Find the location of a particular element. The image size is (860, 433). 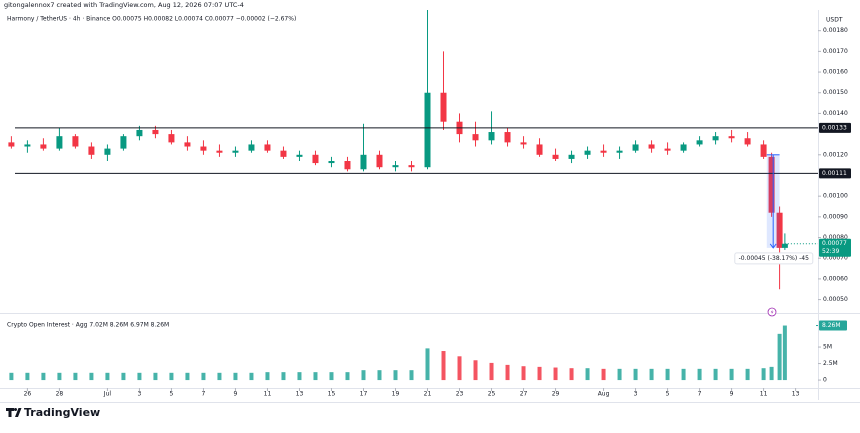

x-tick-label: Jul is located at coordinates (107, 394).